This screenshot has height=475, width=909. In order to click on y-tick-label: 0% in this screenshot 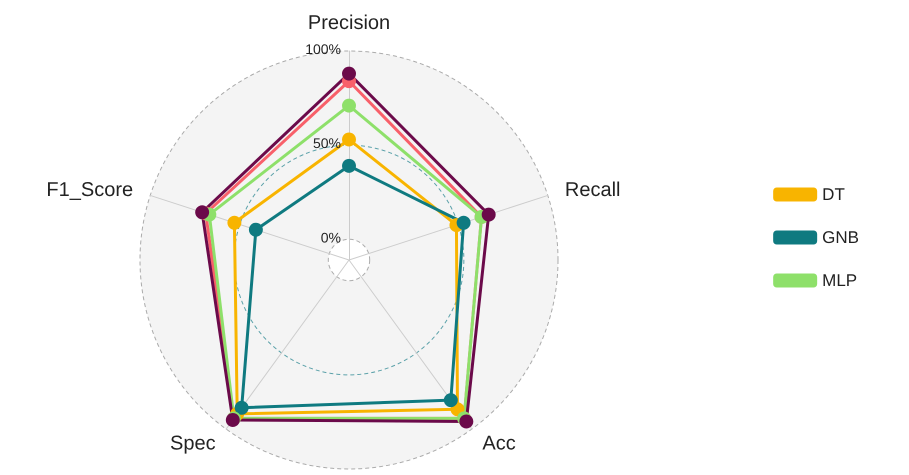, I will do `click(330, 237)`.